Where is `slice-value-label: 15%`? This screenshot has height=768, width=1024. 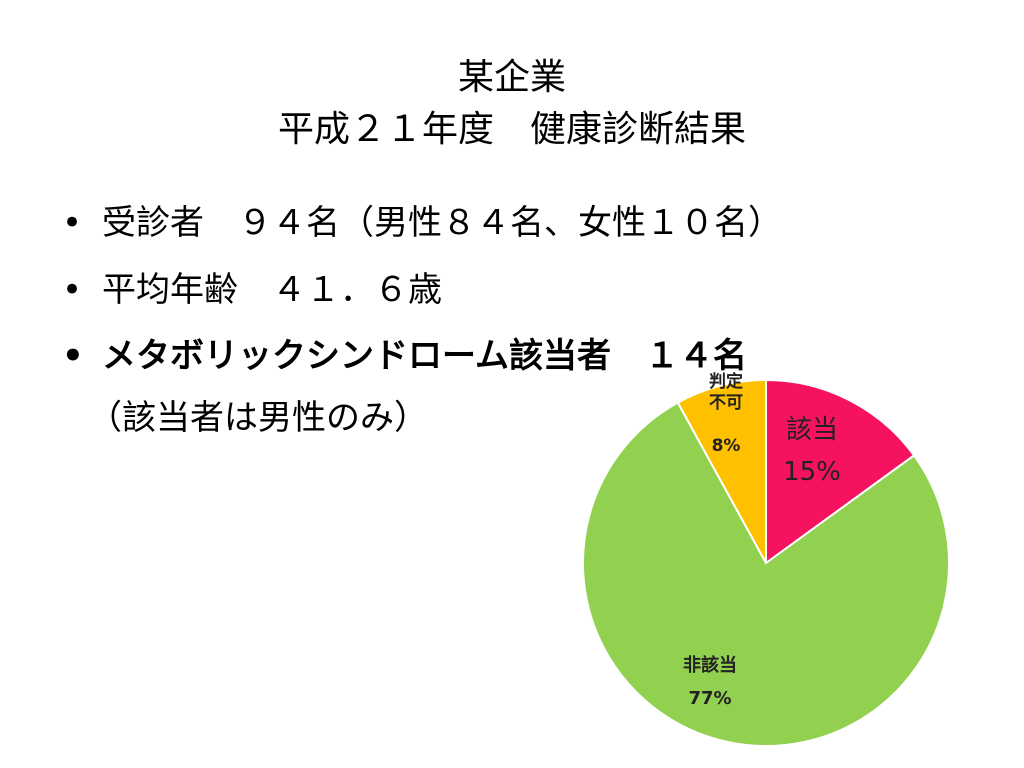 slice-value-label: 15% is located at coordinates (812, 472).